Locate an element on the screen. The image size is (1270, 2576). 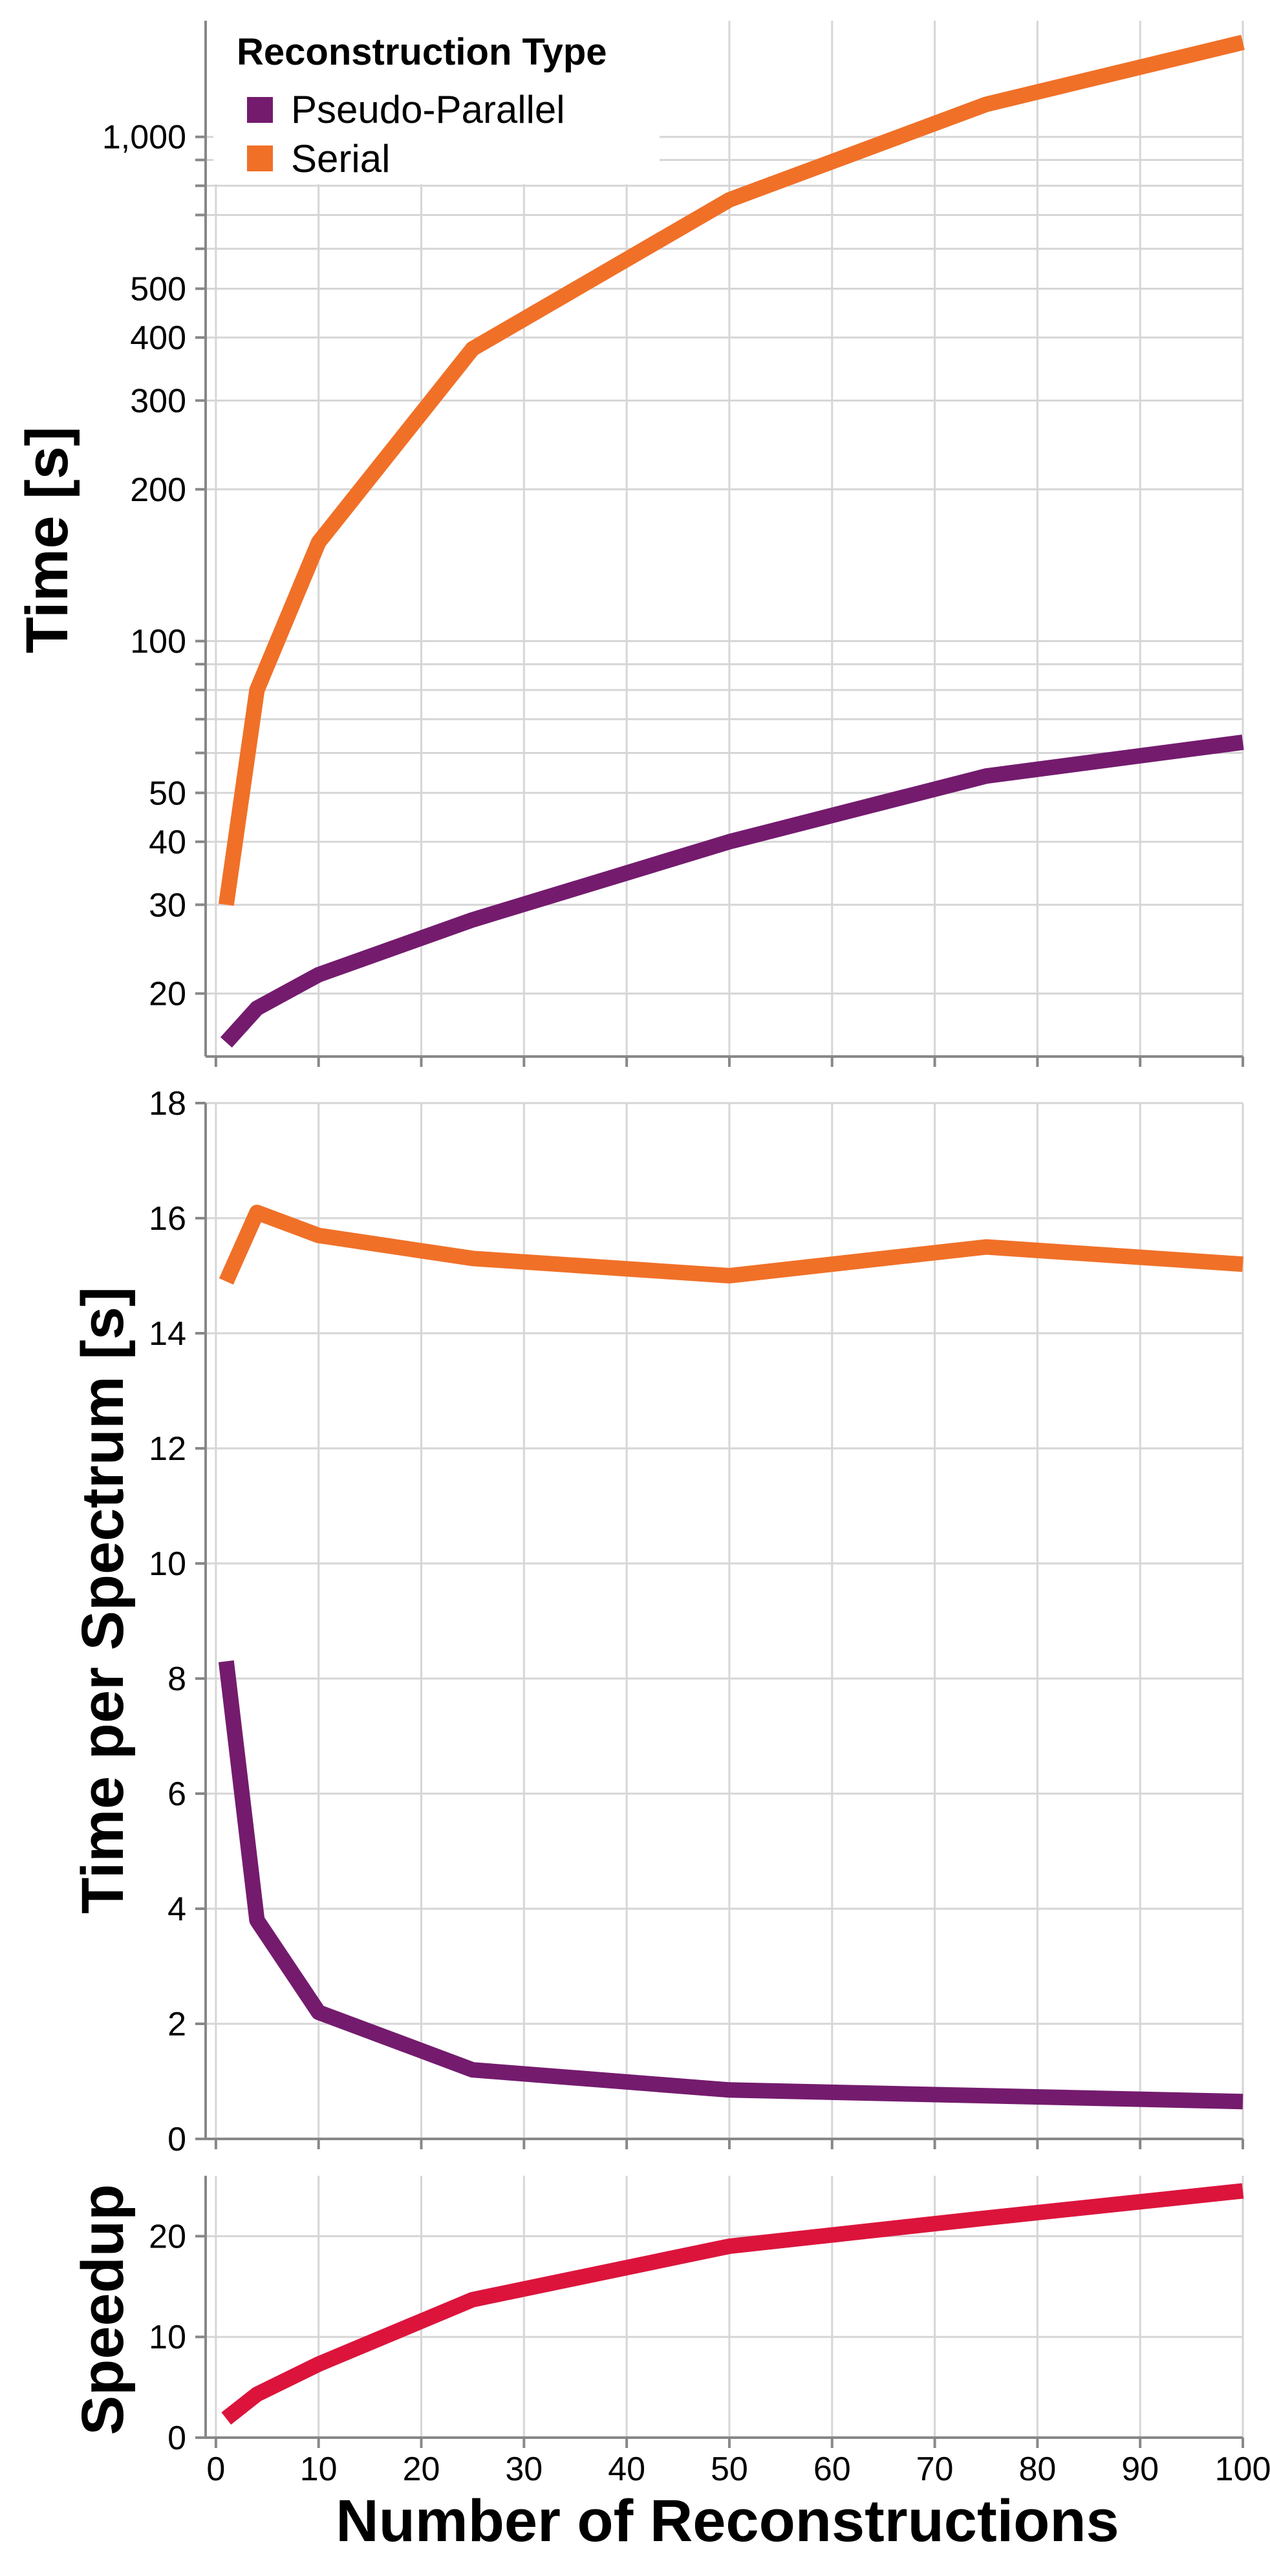
y-tick-label: 200 is located at coordinates (158, 490).